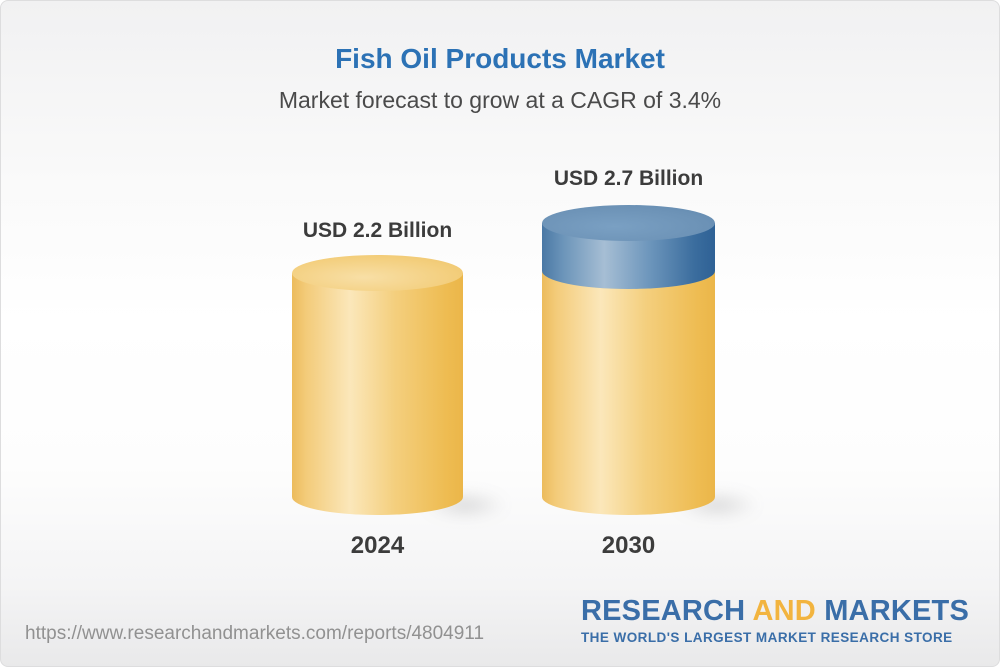 The height and width of the screenshot is (667, 1000). Describe the element at coordinates (500, 58) in the screenshot. I see `chart-title: Fish Oil Products Market` at that location.